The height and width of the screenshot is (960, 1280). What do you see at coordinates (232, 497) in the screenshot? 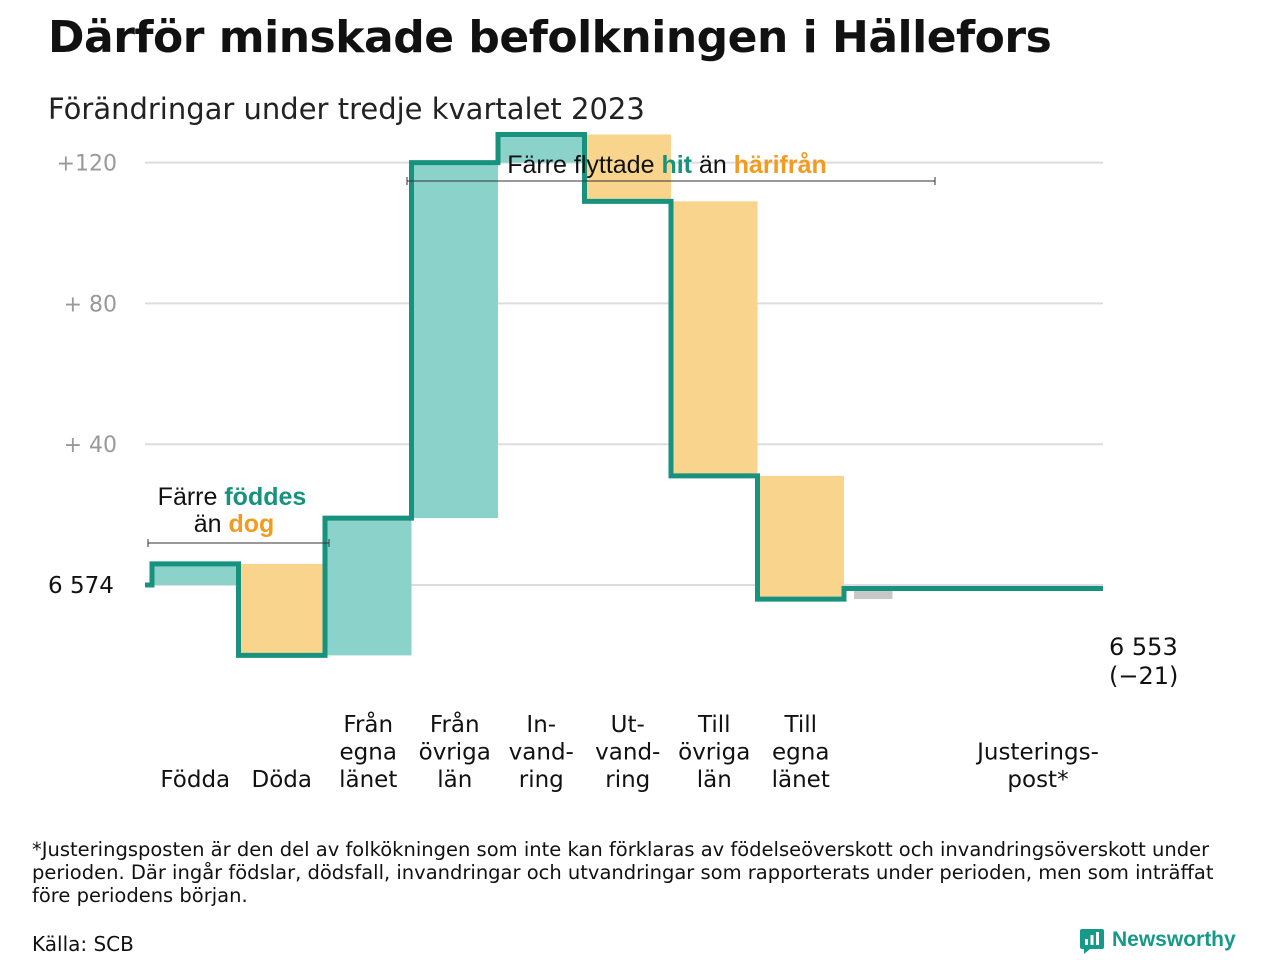
I see `births-annotation-line1: Färre föddes` at bounding box center [232, 497].